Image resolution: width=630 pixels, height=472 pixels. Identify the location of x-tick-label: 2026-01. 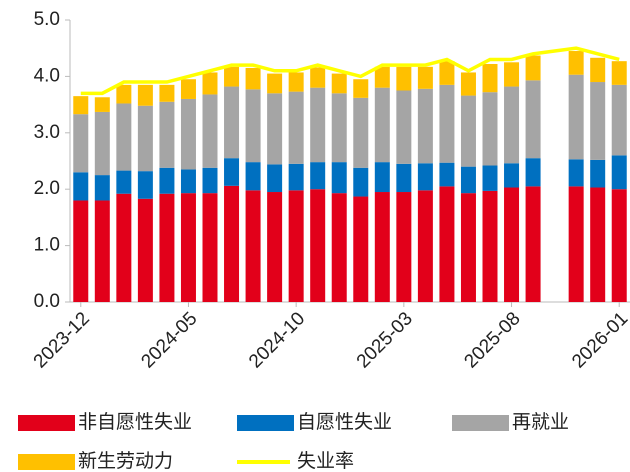
(599, 340).